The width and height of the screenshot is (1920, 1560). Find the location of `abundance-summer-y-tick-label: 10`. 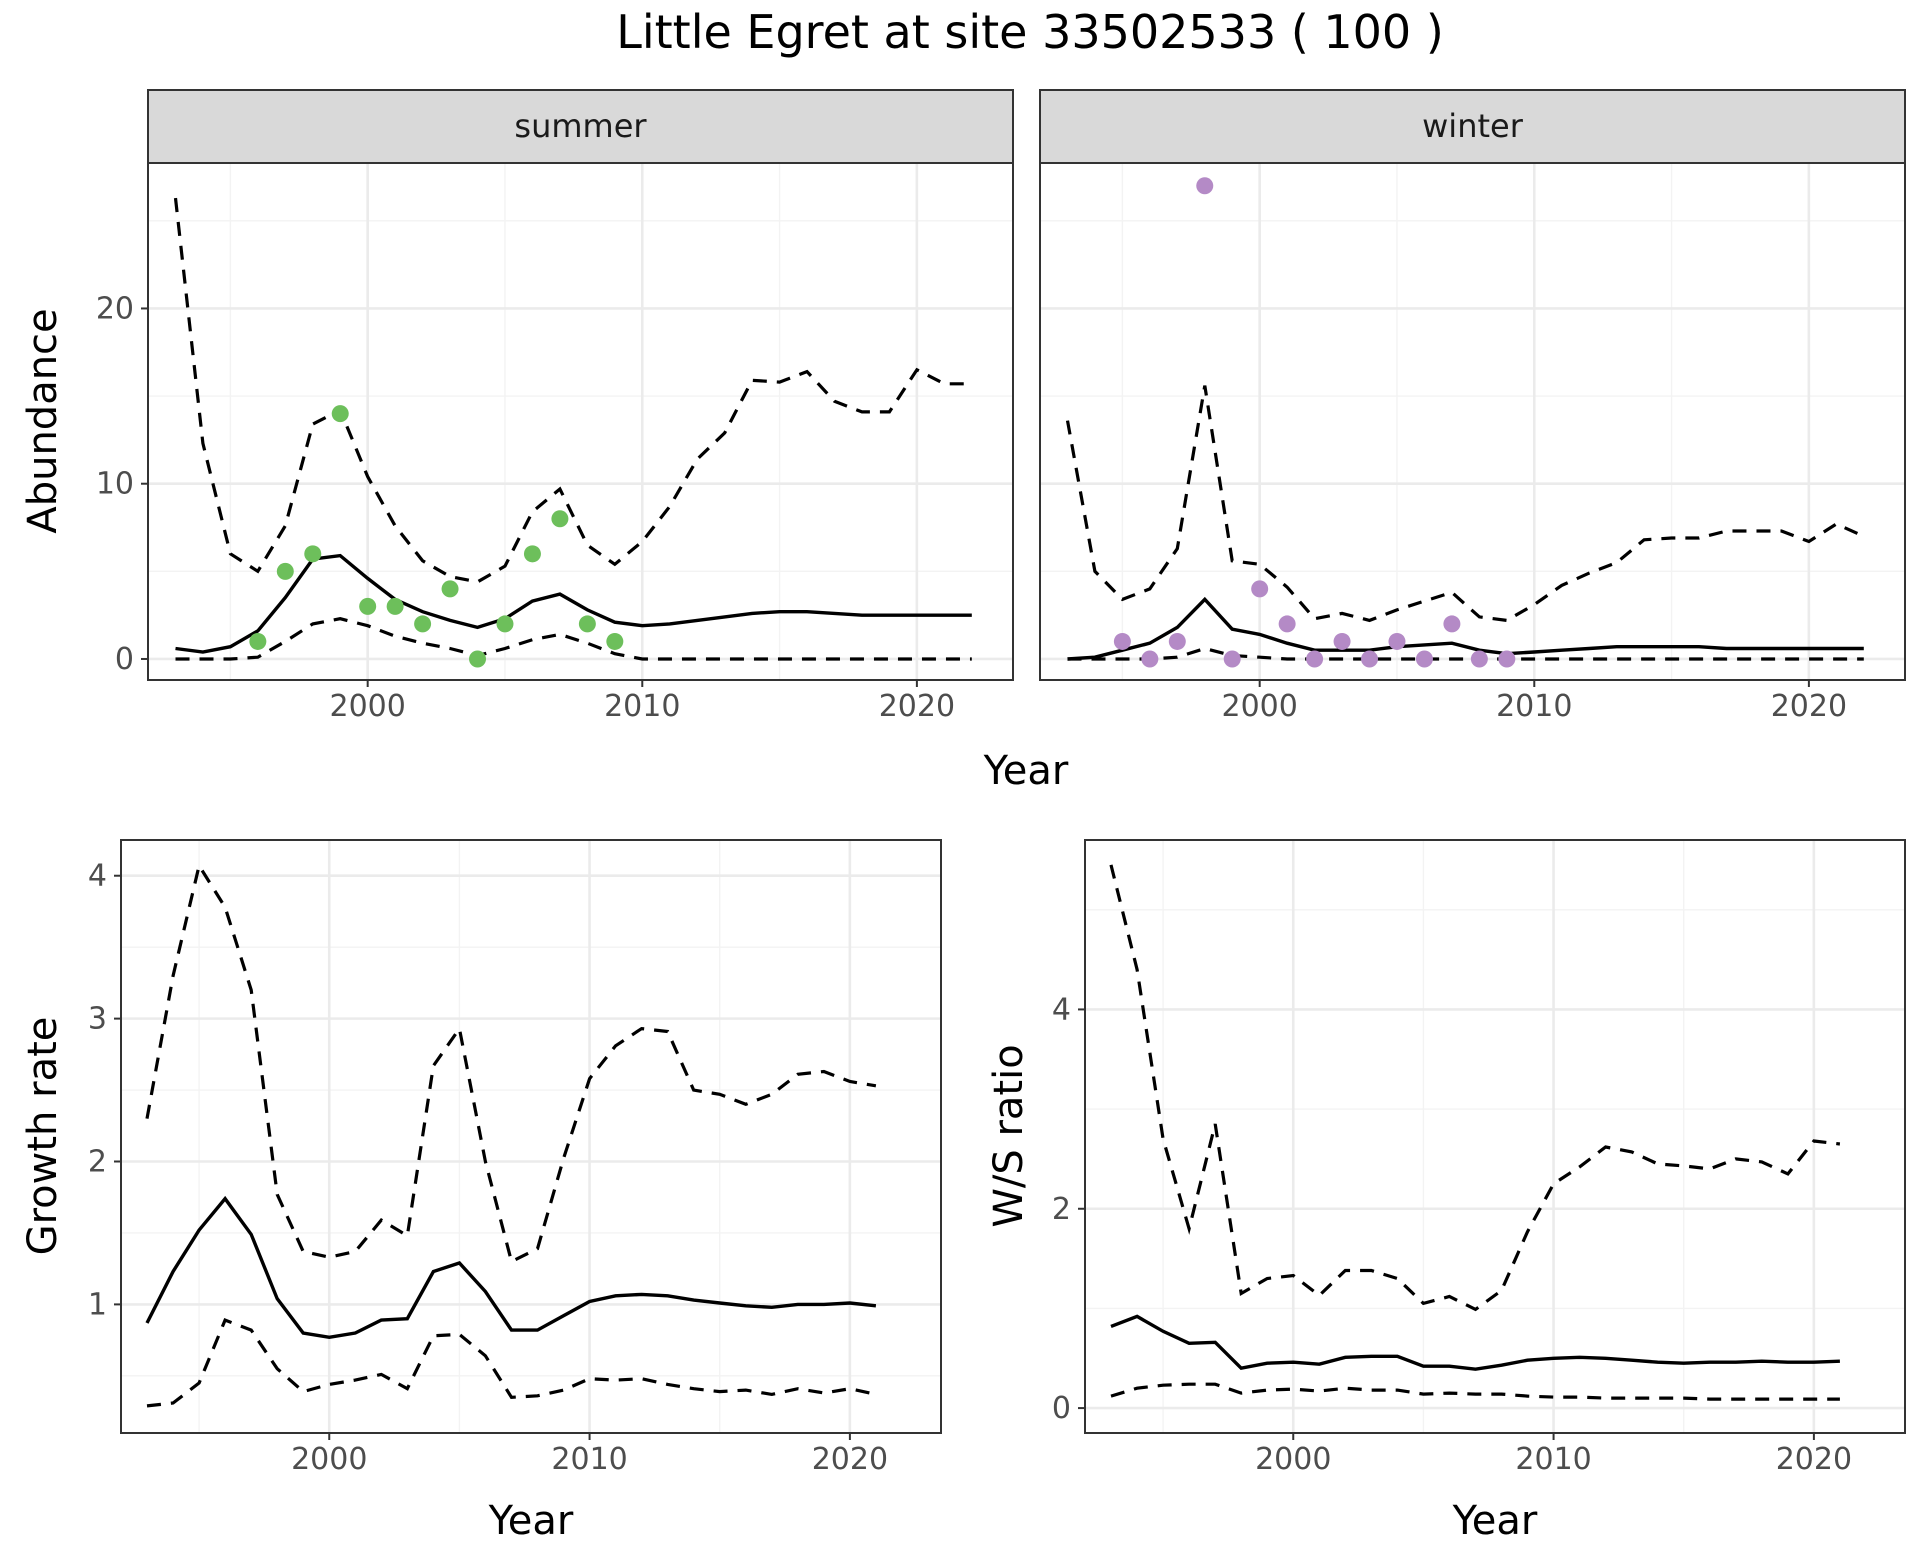

abundance-summer-y-tick-label: 10 is located at coordinates (115, 484).